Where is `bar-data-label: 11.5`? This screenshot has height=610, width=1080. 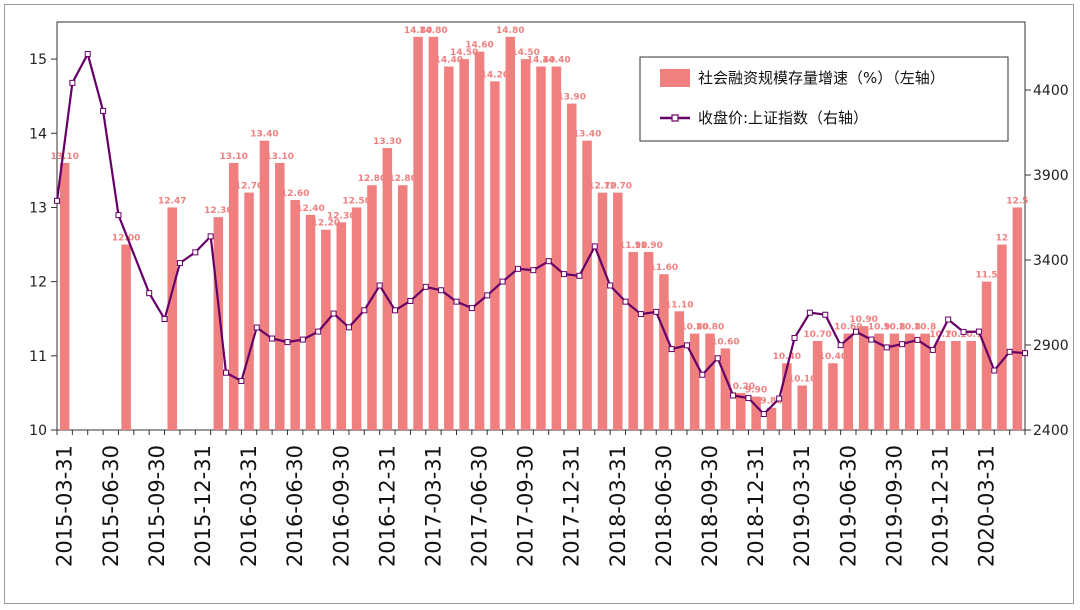 bar-data-label: 11.5 is located at coordinates (986, 276).